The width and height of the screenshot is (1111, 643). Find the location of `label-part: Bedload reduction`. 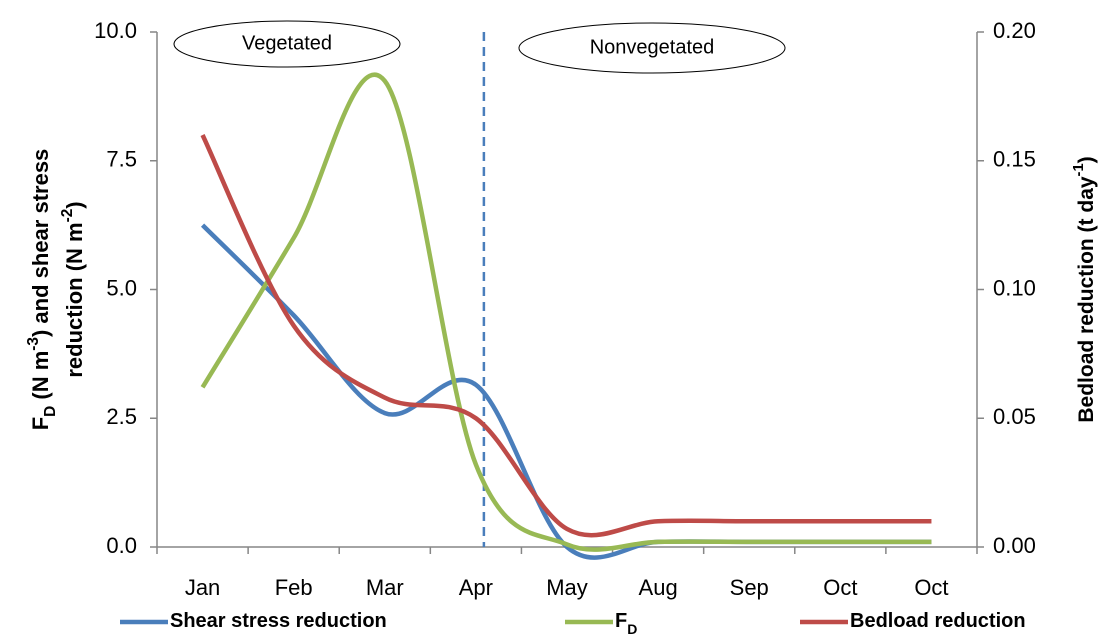

label-part: Bedload reduction is located at coordinates (938, 621).